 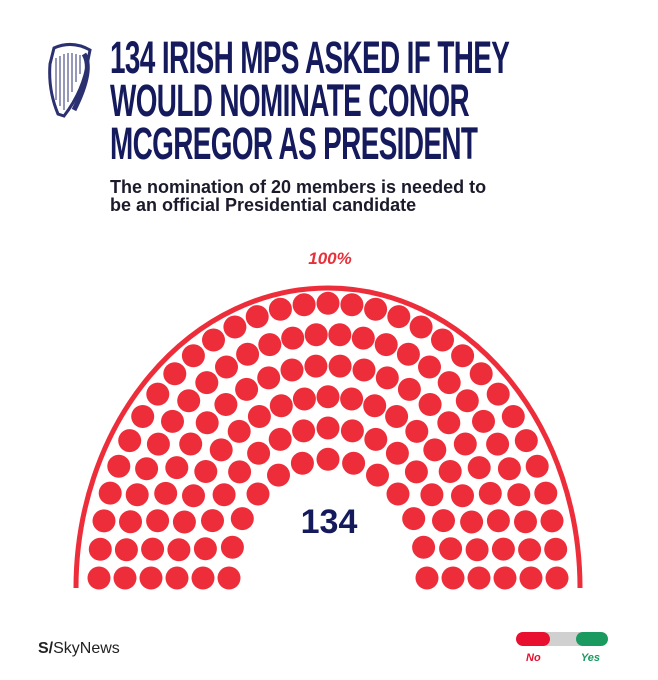 What do you see at coordinates (310, 57) in the screenshot?
I see `title-line: 134 IRISH MPS ASKED IF THEY` at bounding box center [310, 57].